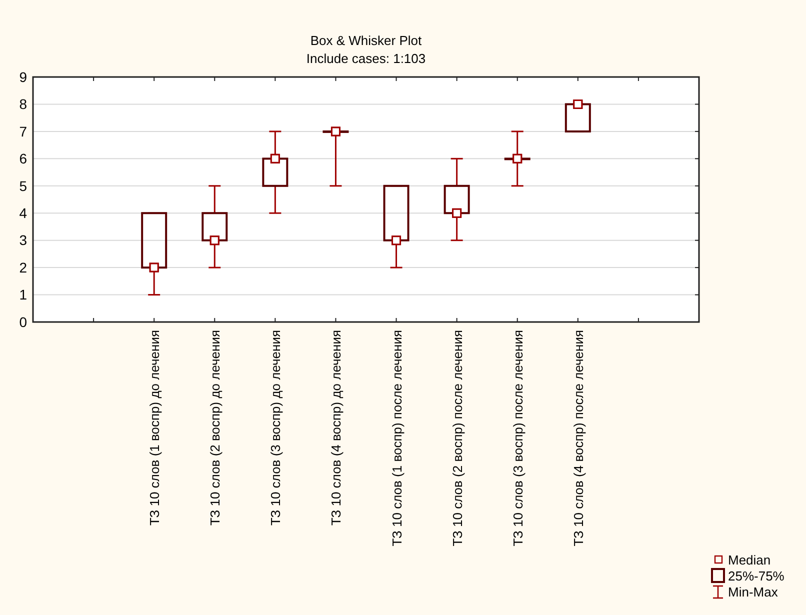 Image resolution: width=806 pixels, height=615 pixels. Describe the element at coordinates (154, 428) in the screenshot. I see `x-tick-label: ТЗ 10 слов (1 воспр) до лечения` at that location.